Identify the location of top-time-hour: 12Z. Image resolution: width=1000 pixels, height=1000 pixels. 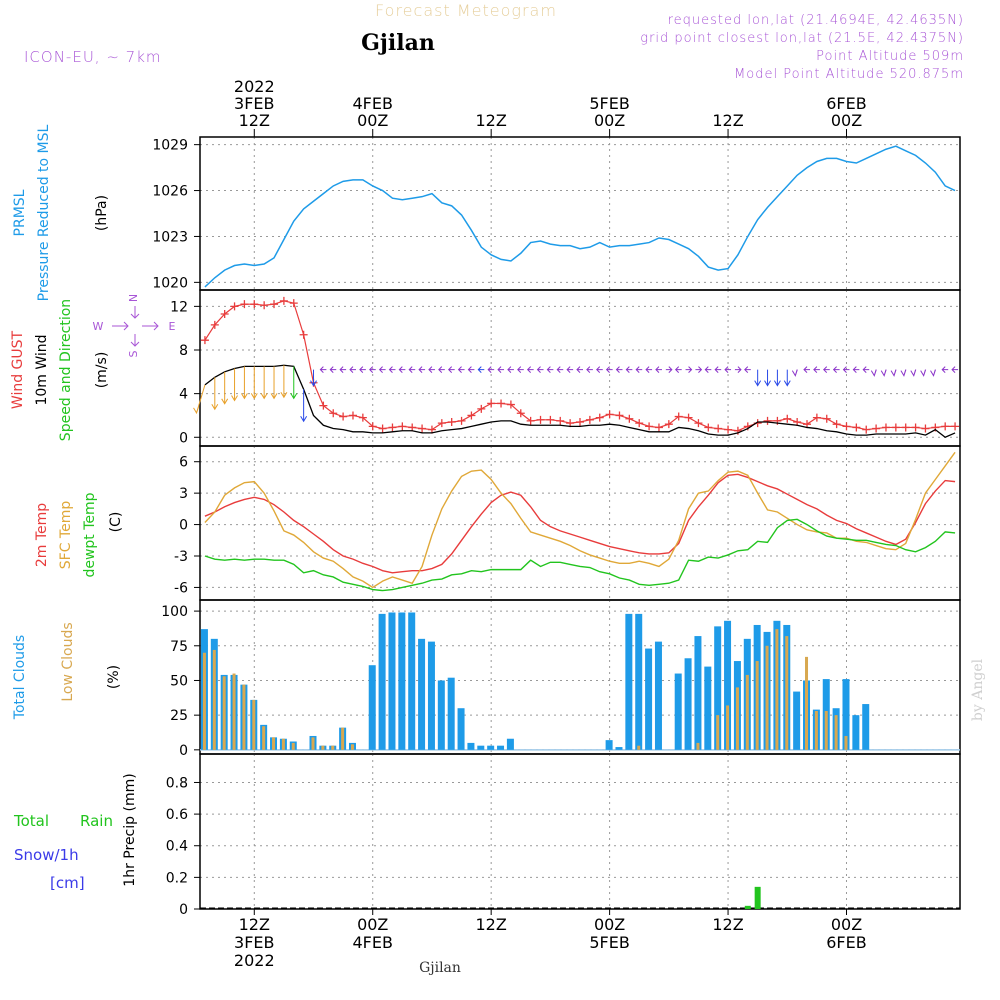
(727, 120).